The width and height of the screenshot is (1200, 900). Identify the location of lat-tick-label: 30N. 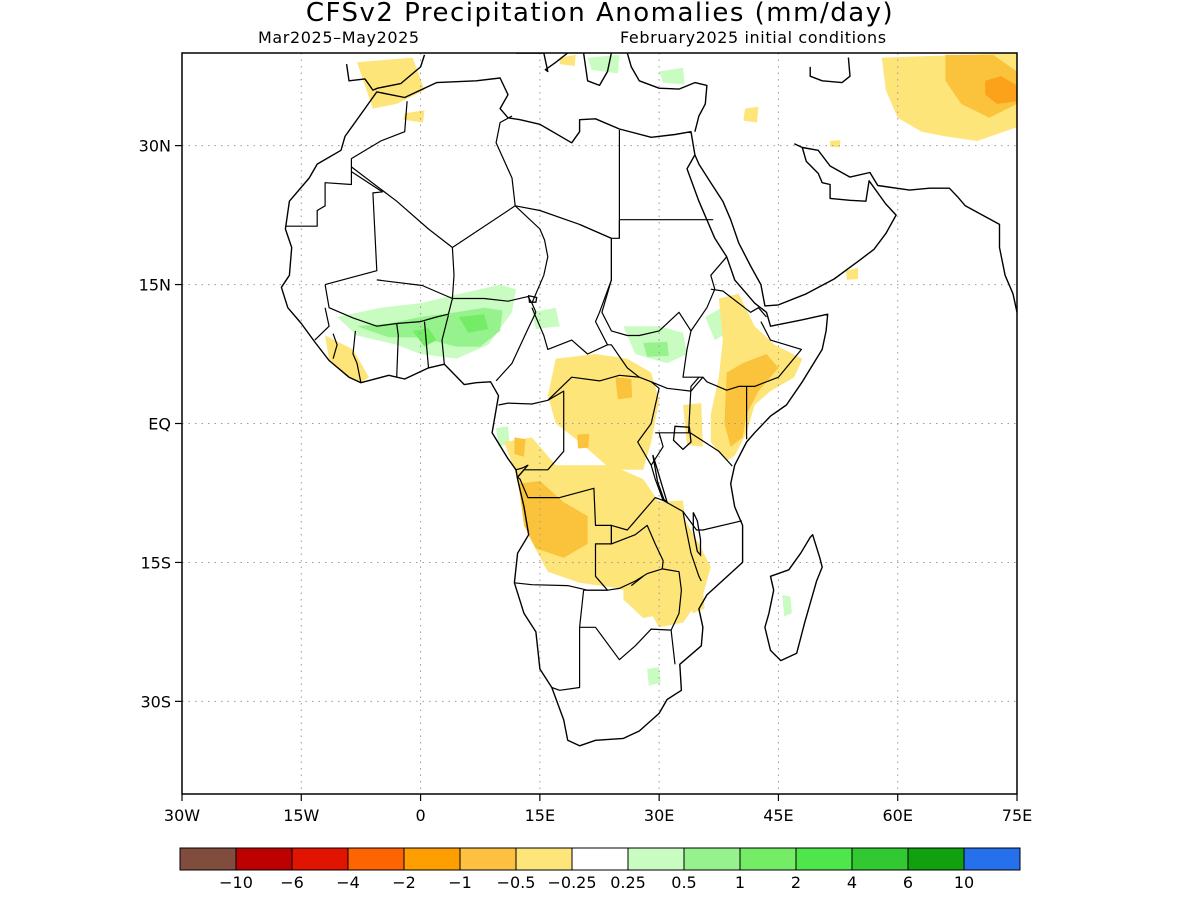
(155, 146).